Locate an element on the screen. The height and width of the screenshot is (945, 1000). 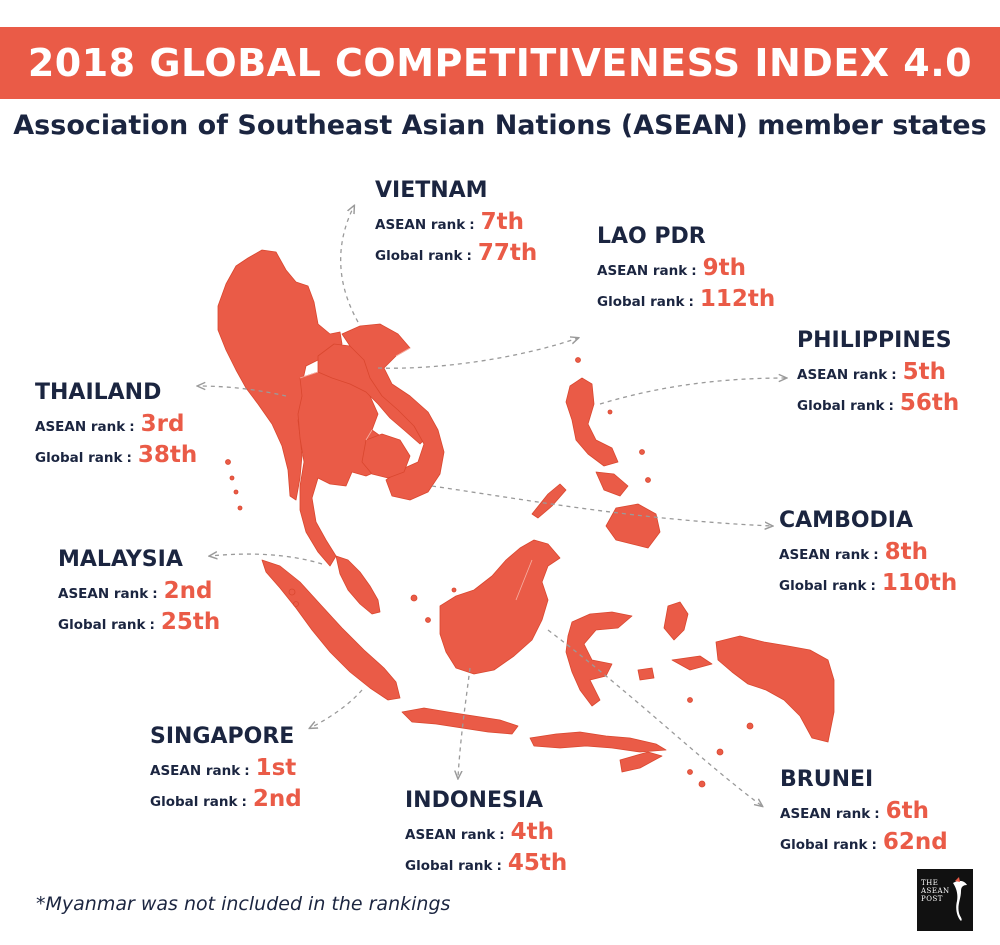
luzon-shape is located at coordinates (592, 422).